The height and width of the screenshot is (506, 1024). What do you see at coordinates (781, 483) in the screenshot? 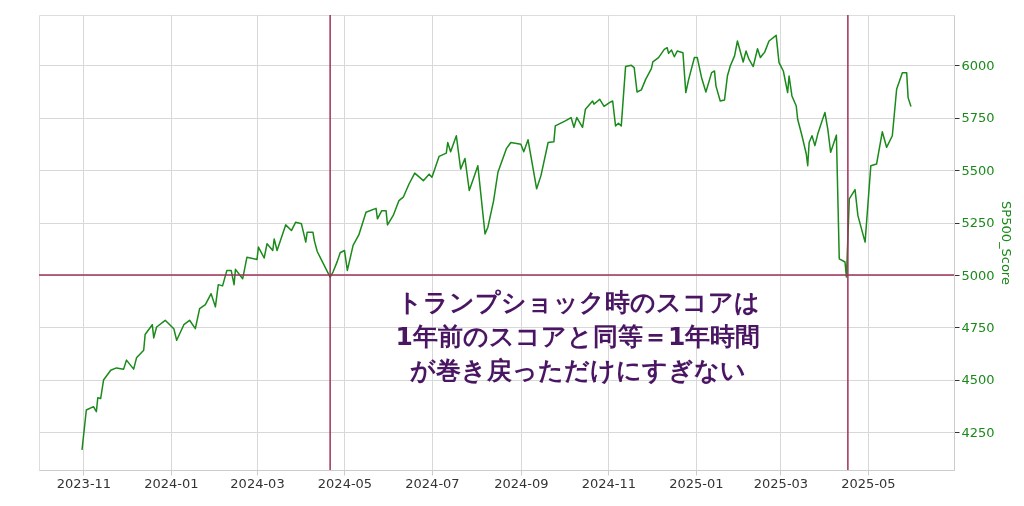
I see `x-tick-label: 2025-03` at bounding box center [781, 483].